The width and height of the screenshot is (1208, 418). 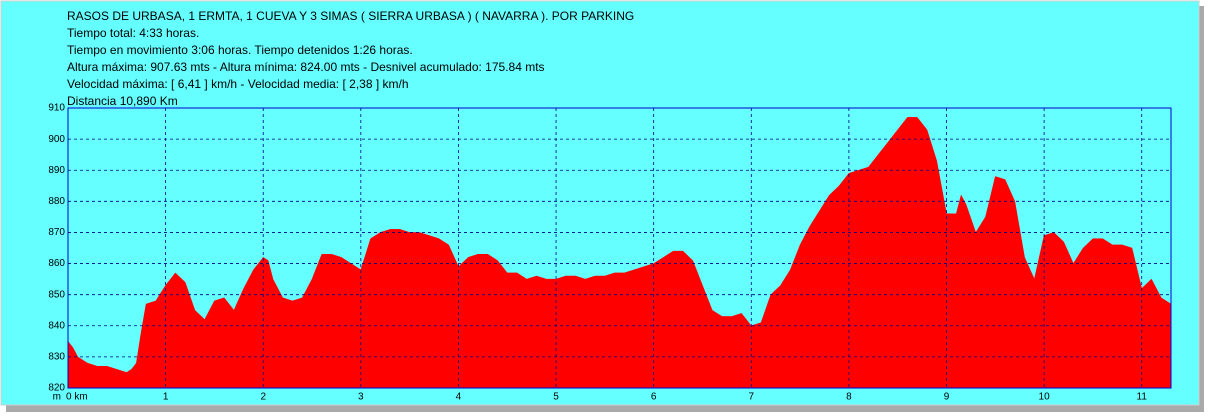 What do you see at coordinates (57, 397) in the screenshot?
I see `y-axis-label: m` at bounding box center [57, 397].